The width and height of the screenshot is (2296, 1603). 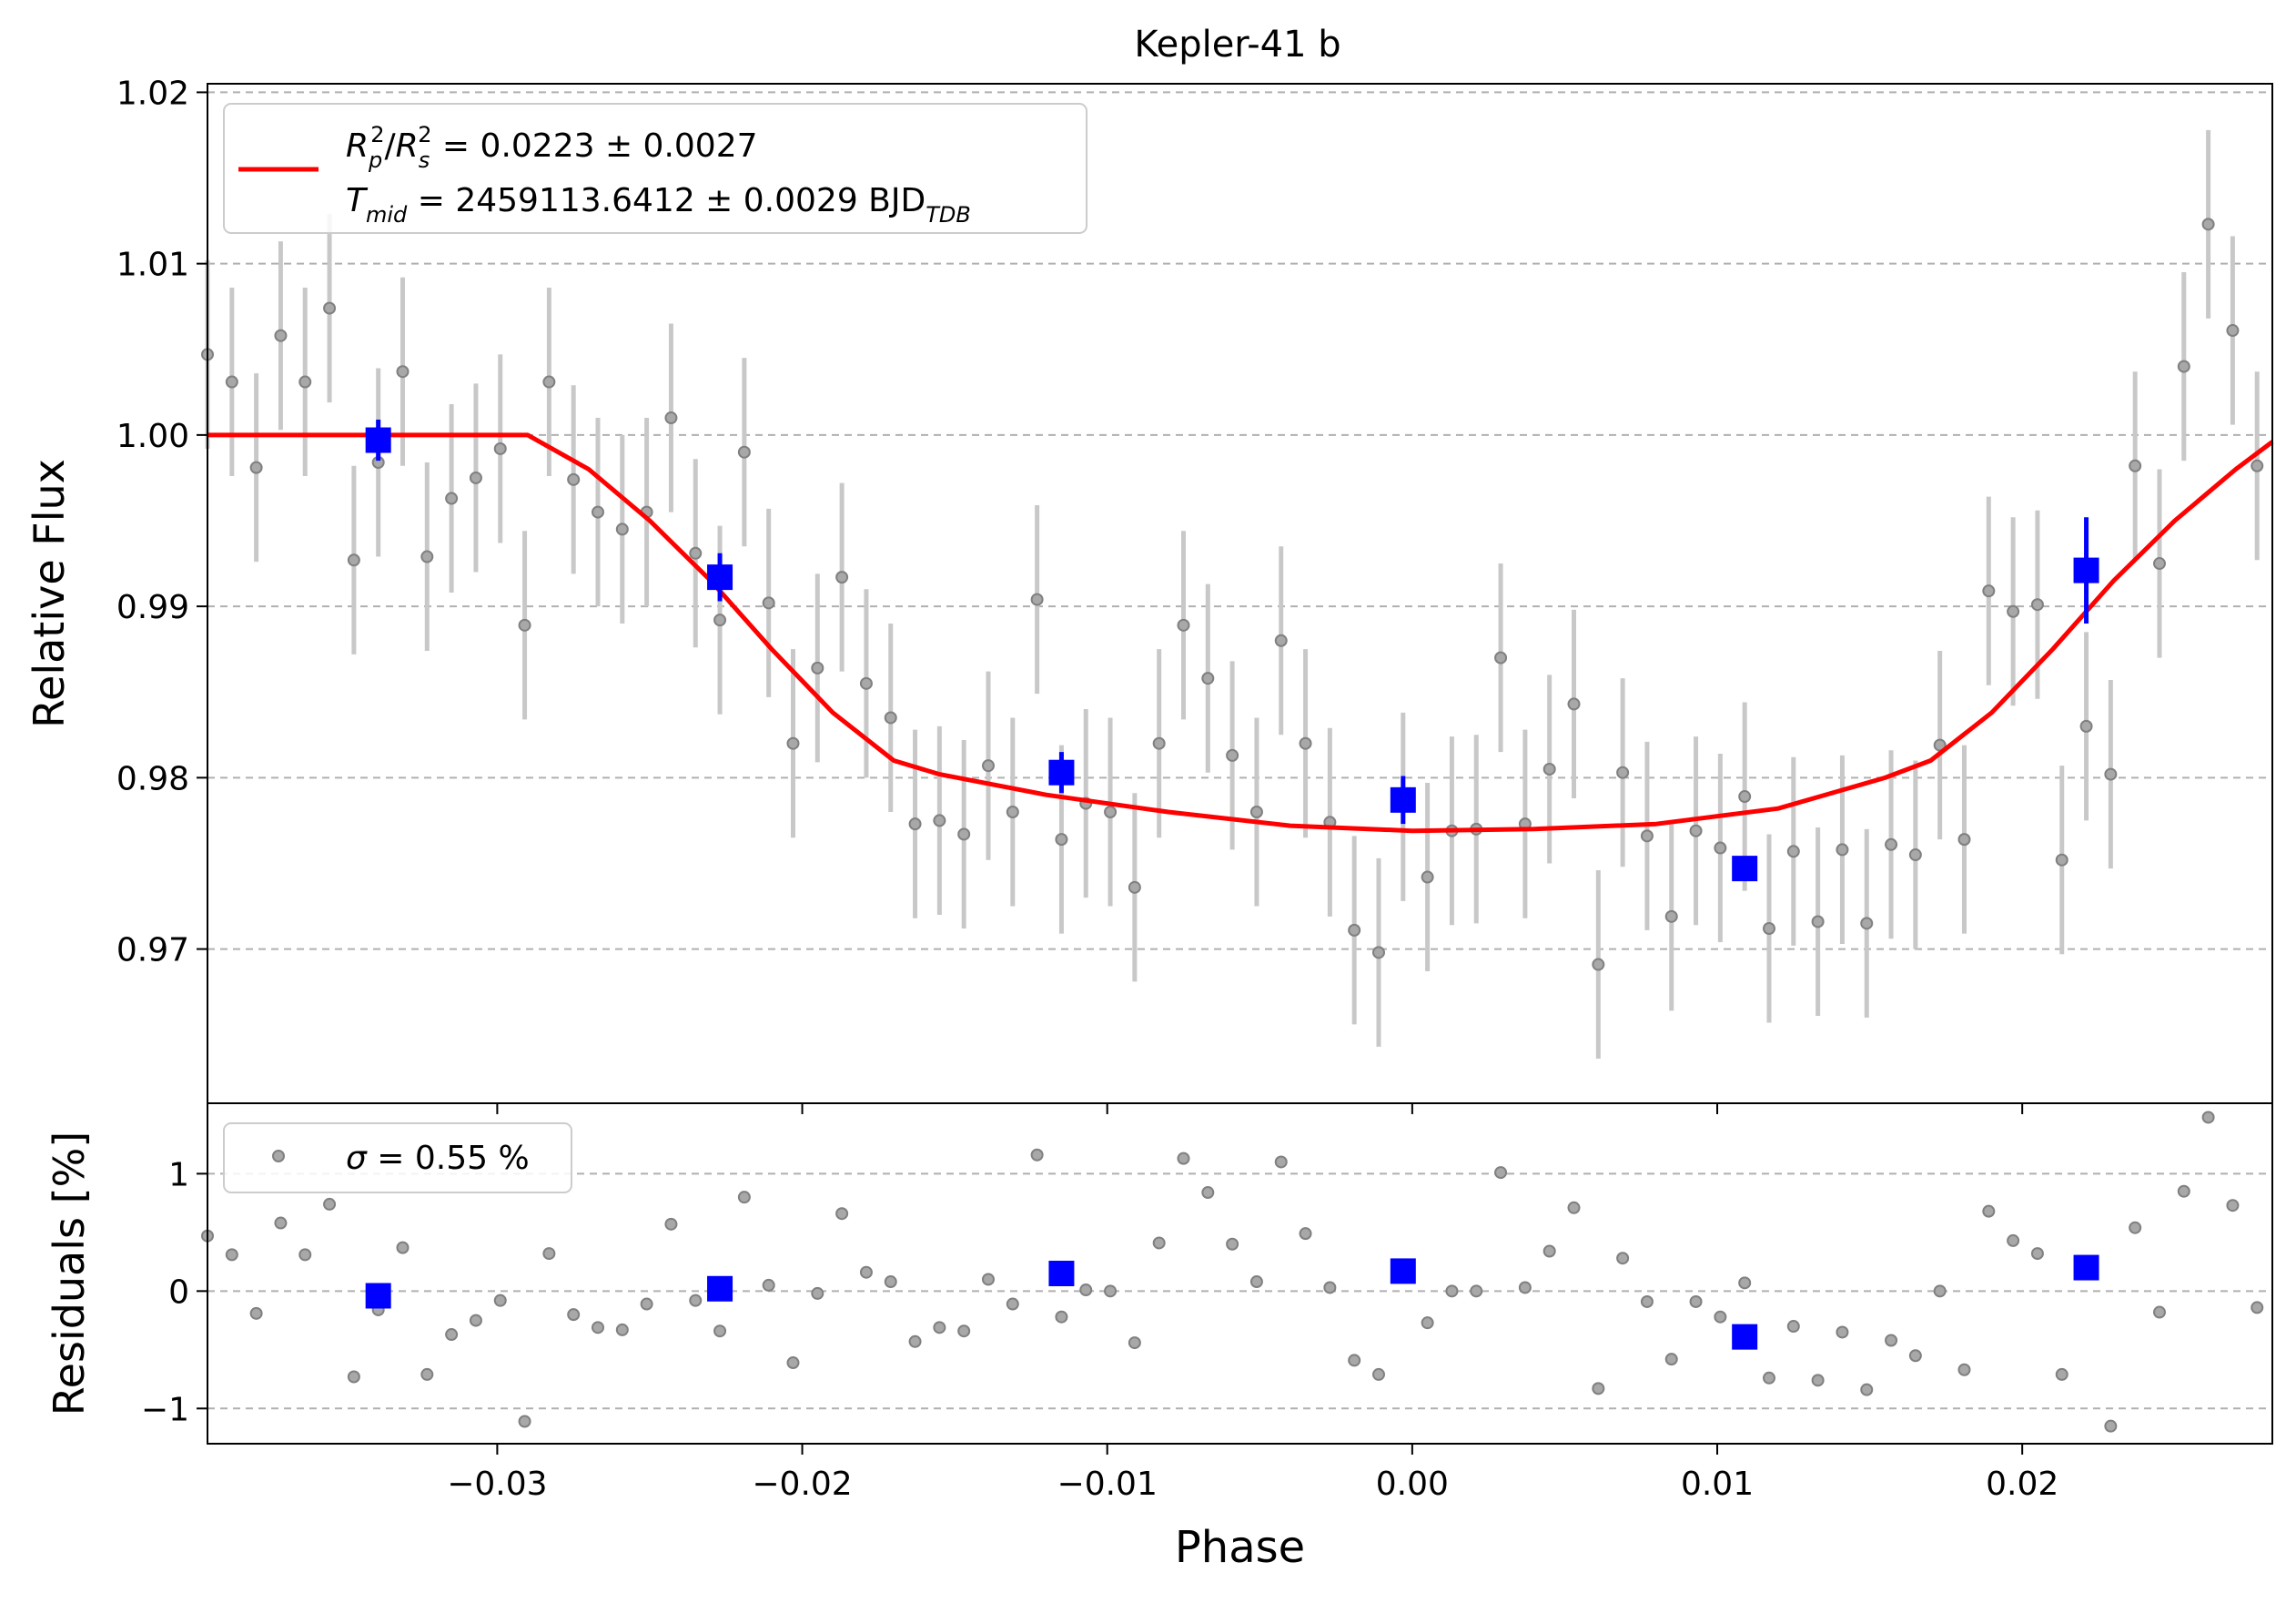 I want to click on transit-y-tick-label: 0.98, so click(x=153, y=778).